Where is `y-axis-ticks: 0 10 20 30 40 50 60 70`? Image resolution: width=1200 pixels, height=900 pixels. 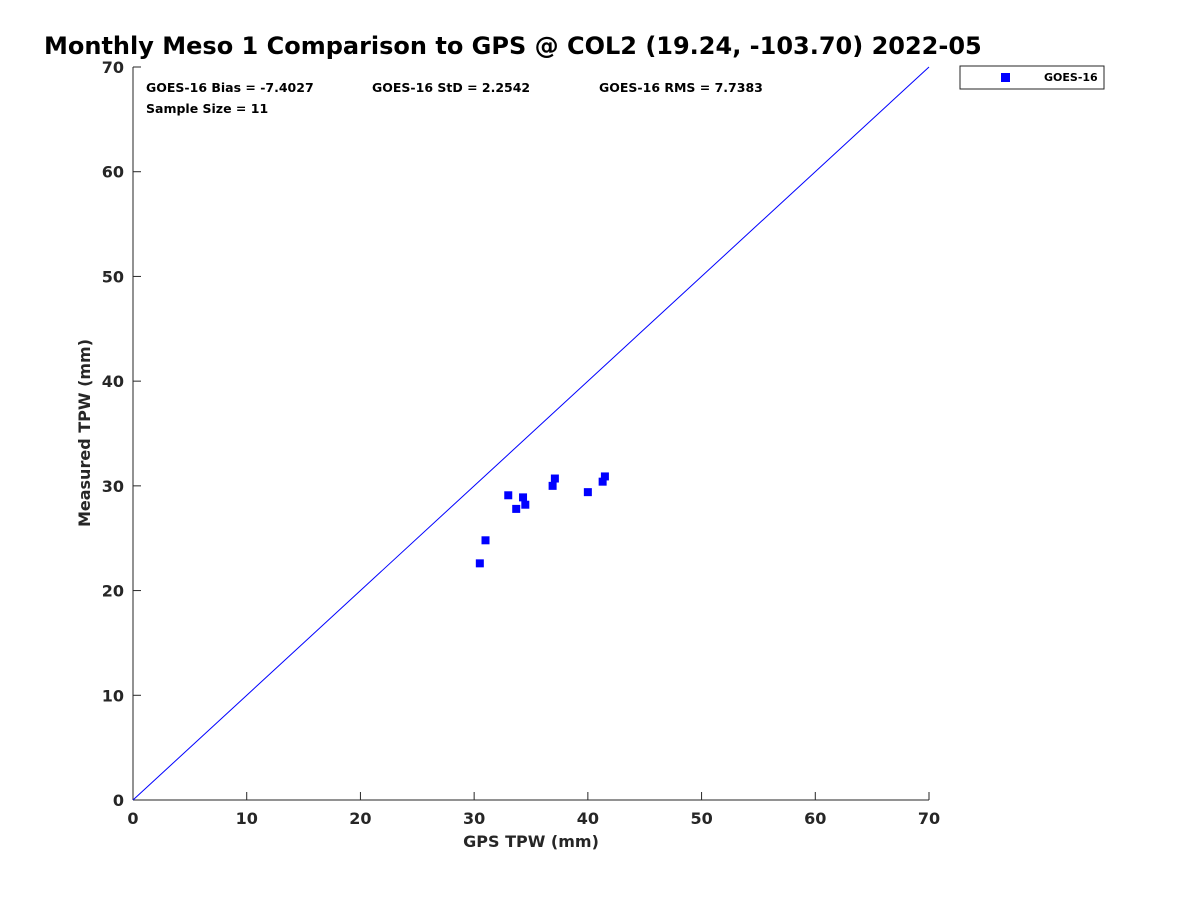
y-axis-ticks: 0 10 20 30 40 50 60 70 is located at coordinates (121, 434).